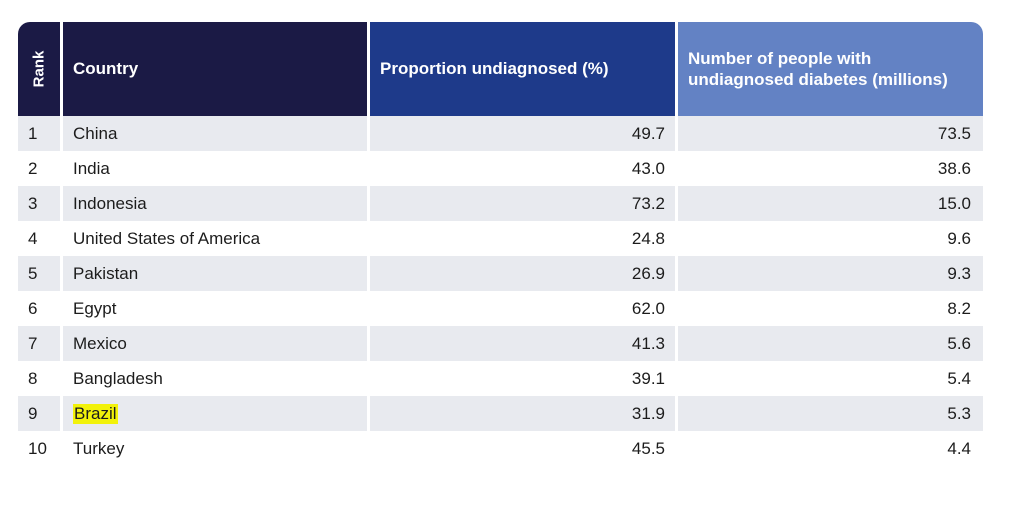 This screenshot has height=527, width=1024. I want to click on table-row: 1 China 49.7 73.5, so click(500, 133).